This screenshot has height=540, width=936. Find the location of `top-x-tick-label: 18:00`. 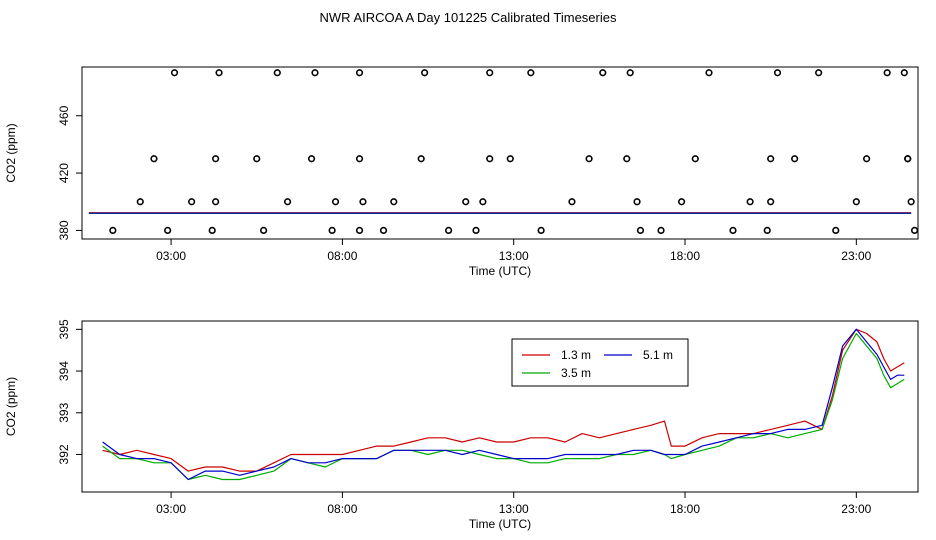

top-x-tick-label: 18:00 is located at coordinates (685, 256).